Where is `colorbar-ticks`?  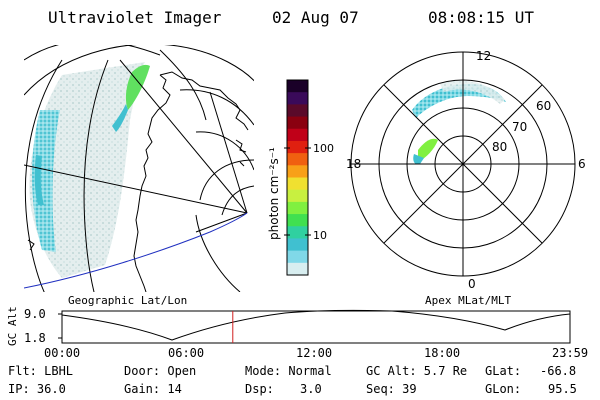
colorbar-ticks is located at coordinates (297, 191).